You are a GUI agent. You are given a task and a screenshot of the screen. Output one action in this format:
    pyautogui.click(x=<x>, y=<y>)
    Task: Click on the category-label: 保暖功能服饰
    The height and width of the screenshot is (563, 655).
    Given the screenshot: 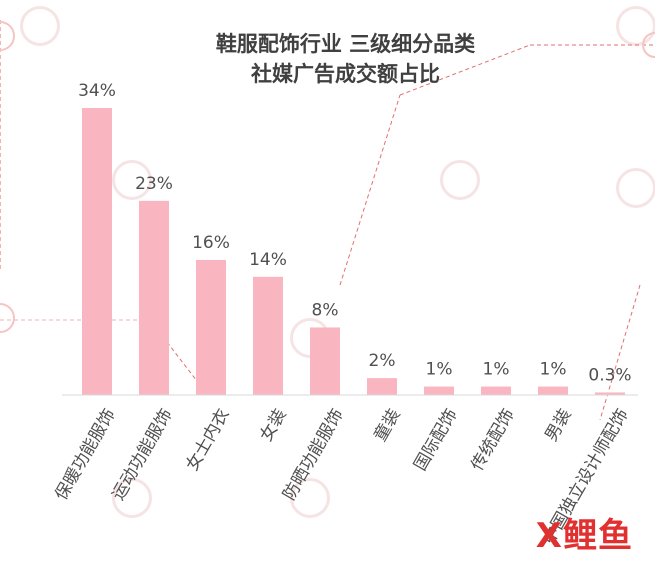 What is the action you would take?
    pyautogui.click(x=85, y=455)
    